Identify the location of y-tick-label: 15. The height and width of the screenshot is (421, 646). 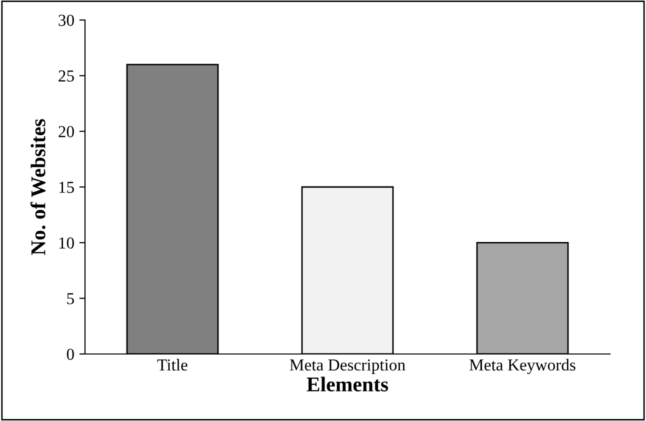
(66, 187).